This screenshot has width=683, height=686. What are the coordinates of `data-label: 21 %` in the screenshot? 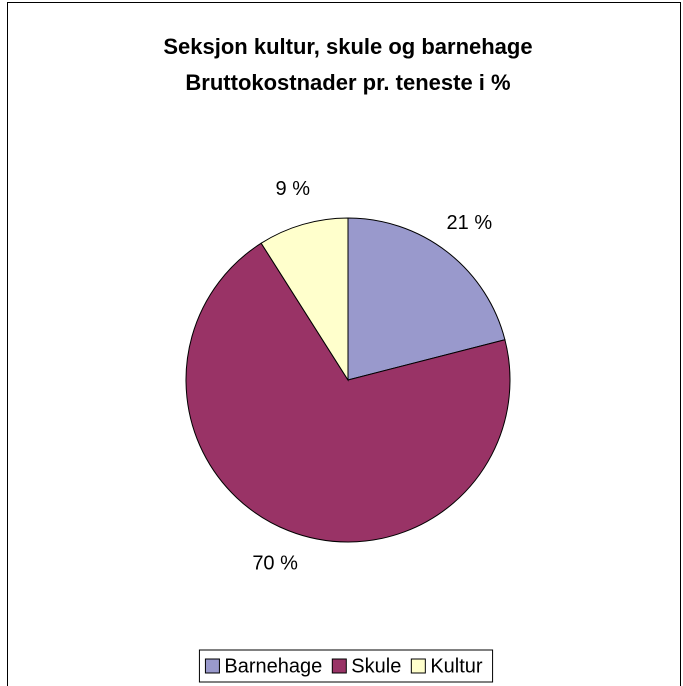 It's located at (470, 223).